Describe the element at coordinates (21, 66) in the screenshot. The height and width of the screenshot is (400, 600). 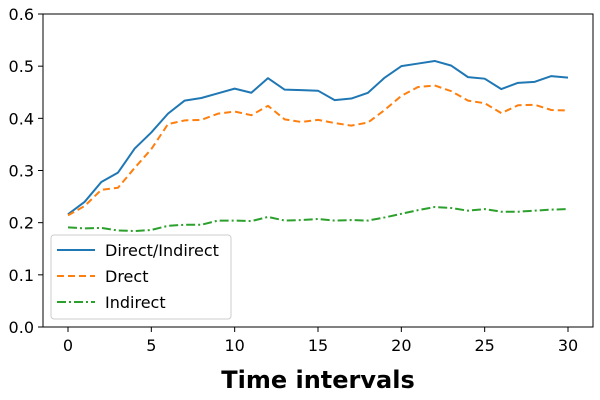
I see `y-tick-label: 0.5` at that location.